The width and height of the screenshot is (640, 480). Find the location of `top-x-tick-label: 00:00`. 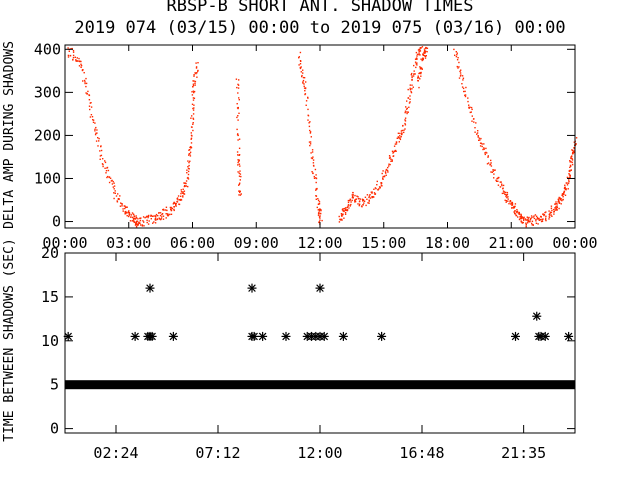

top-x-tick-label: 00:00 is located at coordinates (64, 243).